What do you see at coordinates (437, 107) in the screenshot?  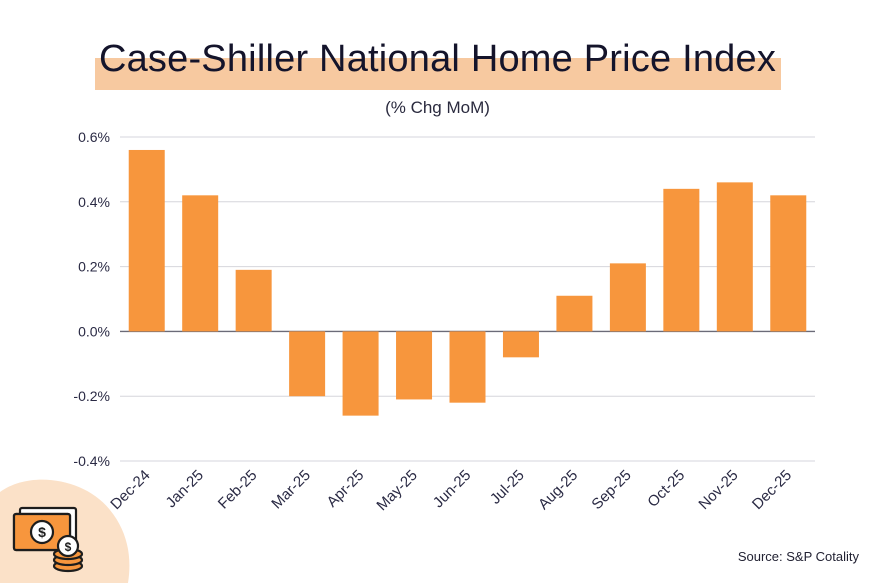 I see `chart-subtitle: (% Chg MoM)` at bounding box center [437, 107].